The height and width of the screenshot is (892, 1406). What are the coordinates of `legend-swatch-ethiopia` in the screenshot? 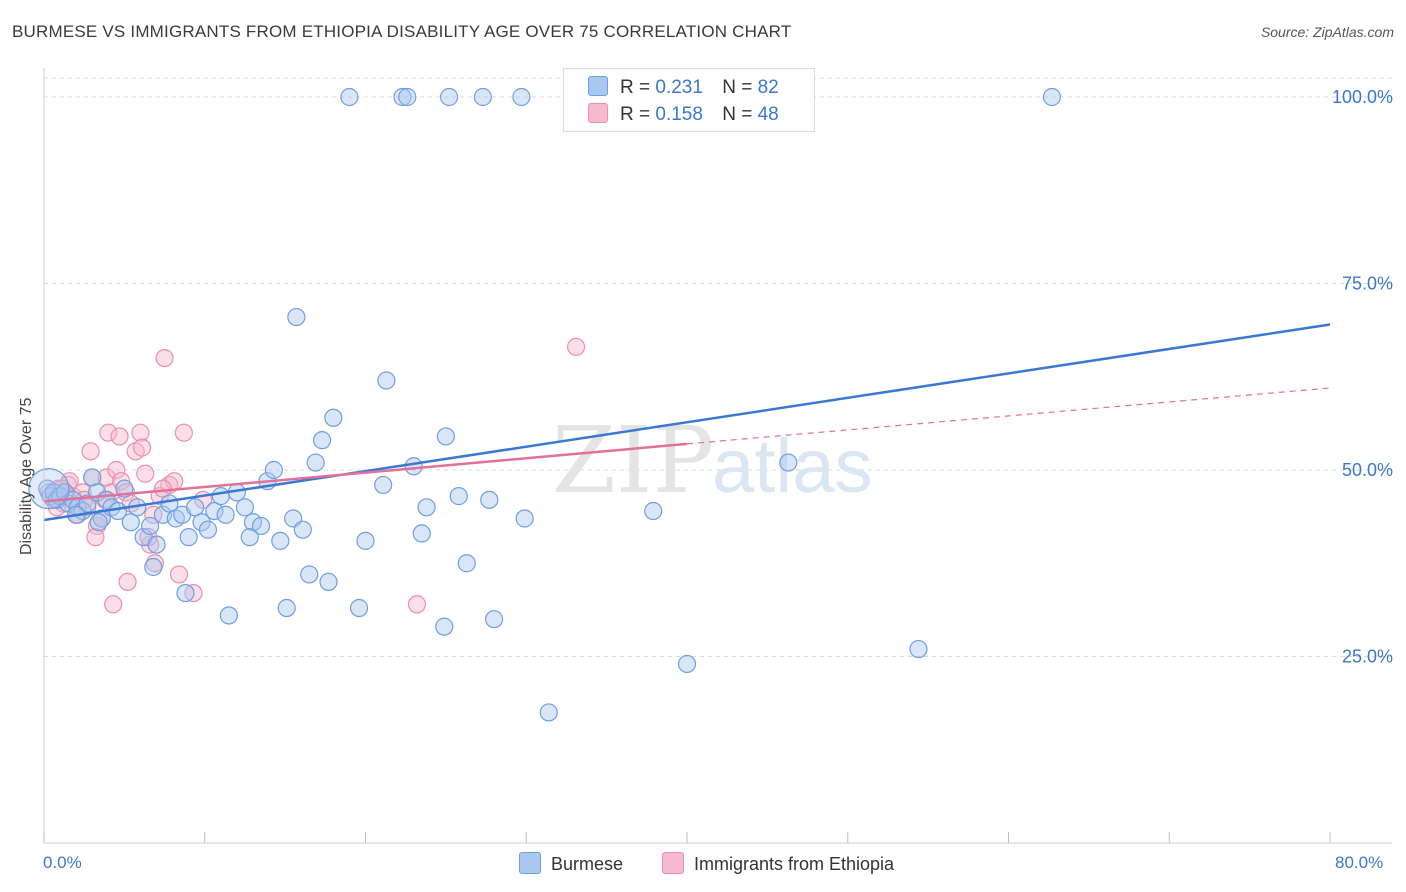 It's located at (598, 113).